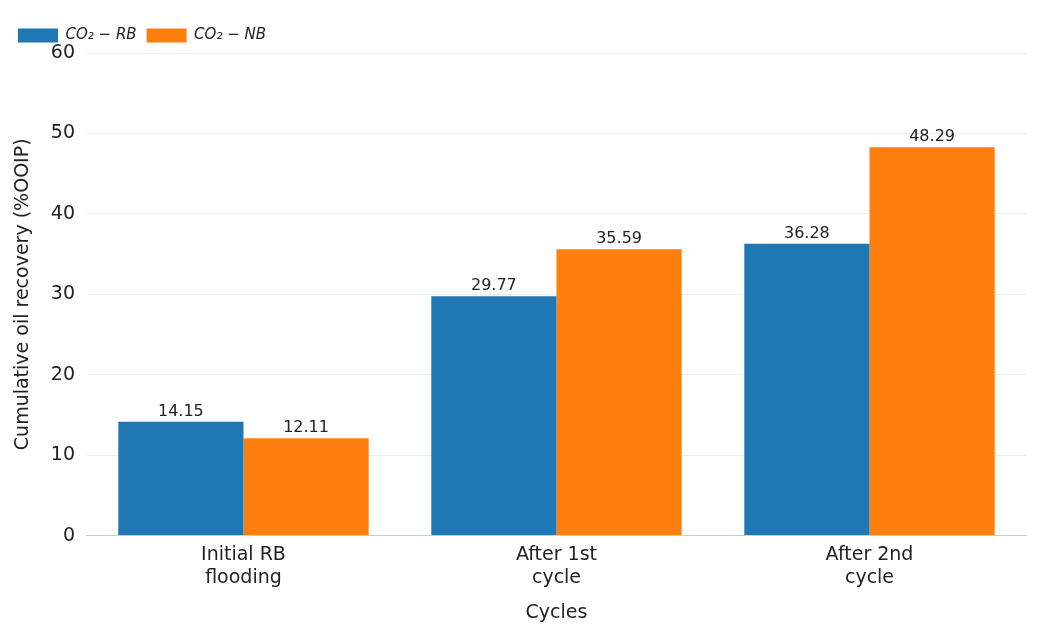 The height and width of the screenshot is (638, 1044). What do you see at coordinates (230, 34) in the screenshot?
I see `legend-label: CO₂ − NB` at bounding box center [230, 34].